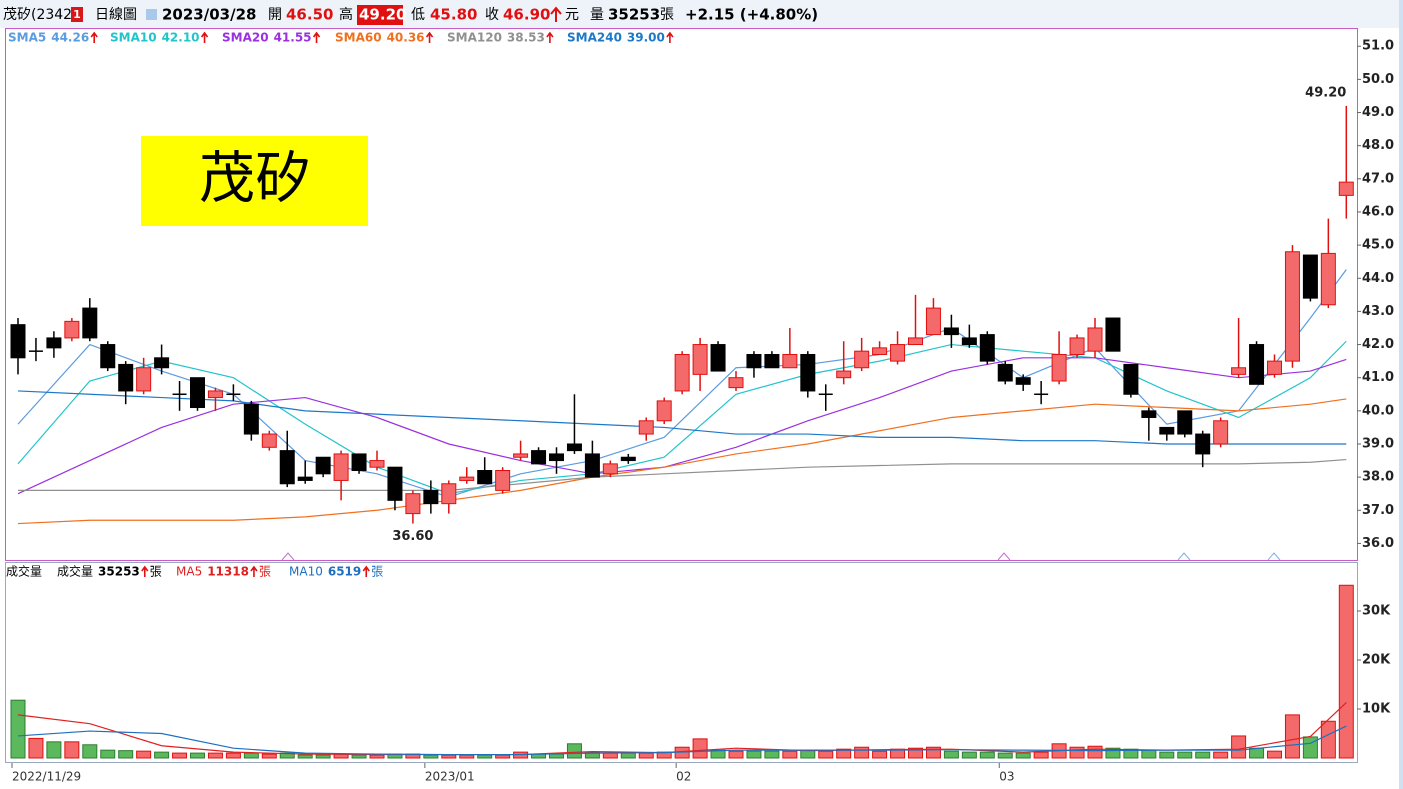 The height and width of the screenshot is (789, 1403). Describe the element at coordinates (1378, 510) in the screenshot. I see `y-tick-label: 37.0` at that location.